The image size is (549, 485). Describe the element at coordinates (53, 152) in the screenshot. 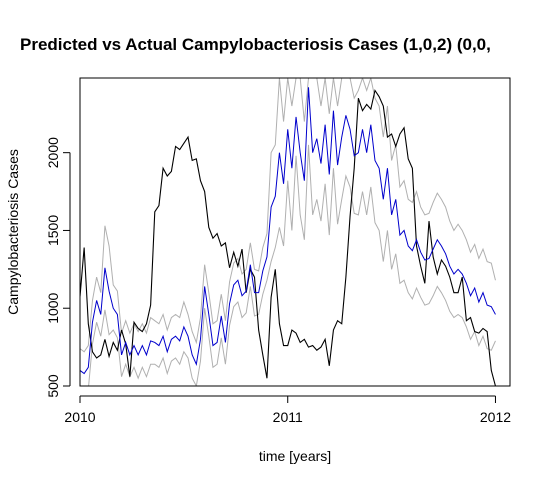

I see `y-tick-label: 2000` at that location.